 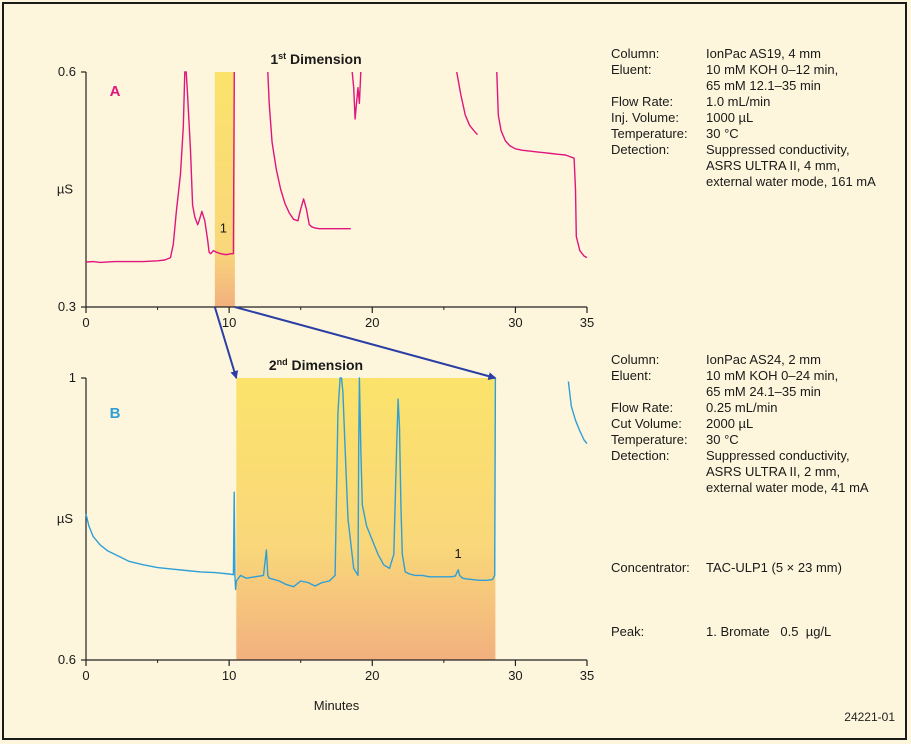 What do you see at coordinates (774, 567) in the screenshot?
I see `concentrator-value: TAC-ULP1 (5 × 23 mm)` at bounding box center [774, 567].